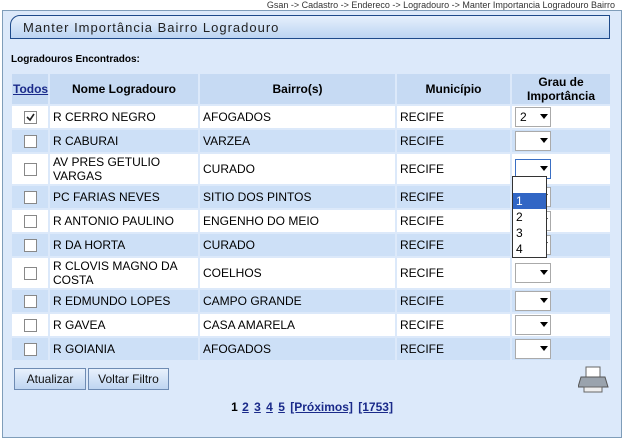  I want to click on column-header: Grau de Importância, so click(561, 89).